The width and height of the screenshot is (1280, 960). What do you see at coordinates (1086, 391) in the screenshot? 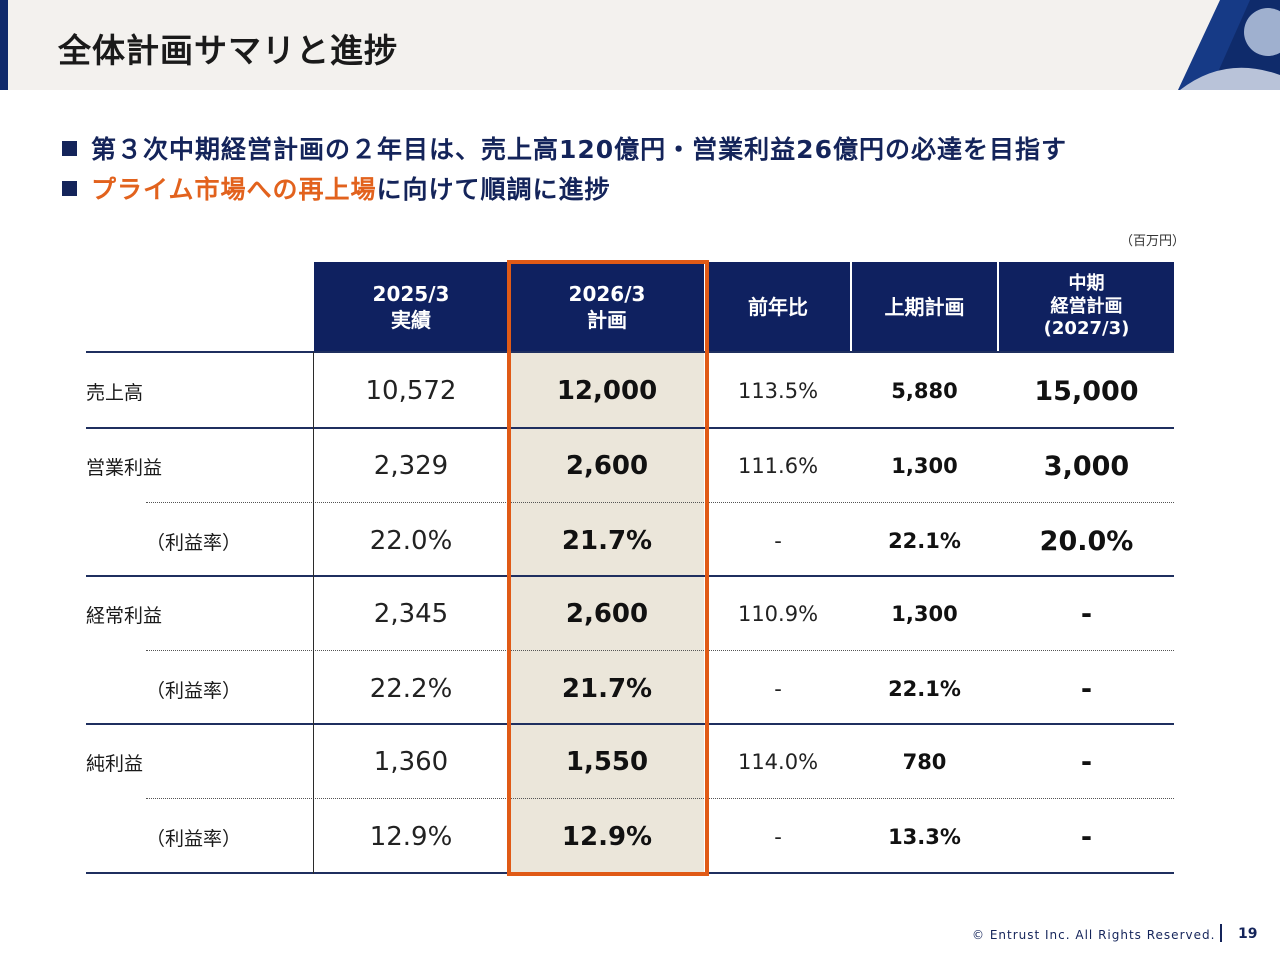
I see `cell-mid-term: 15,000` at bounding box center [1086, 391].